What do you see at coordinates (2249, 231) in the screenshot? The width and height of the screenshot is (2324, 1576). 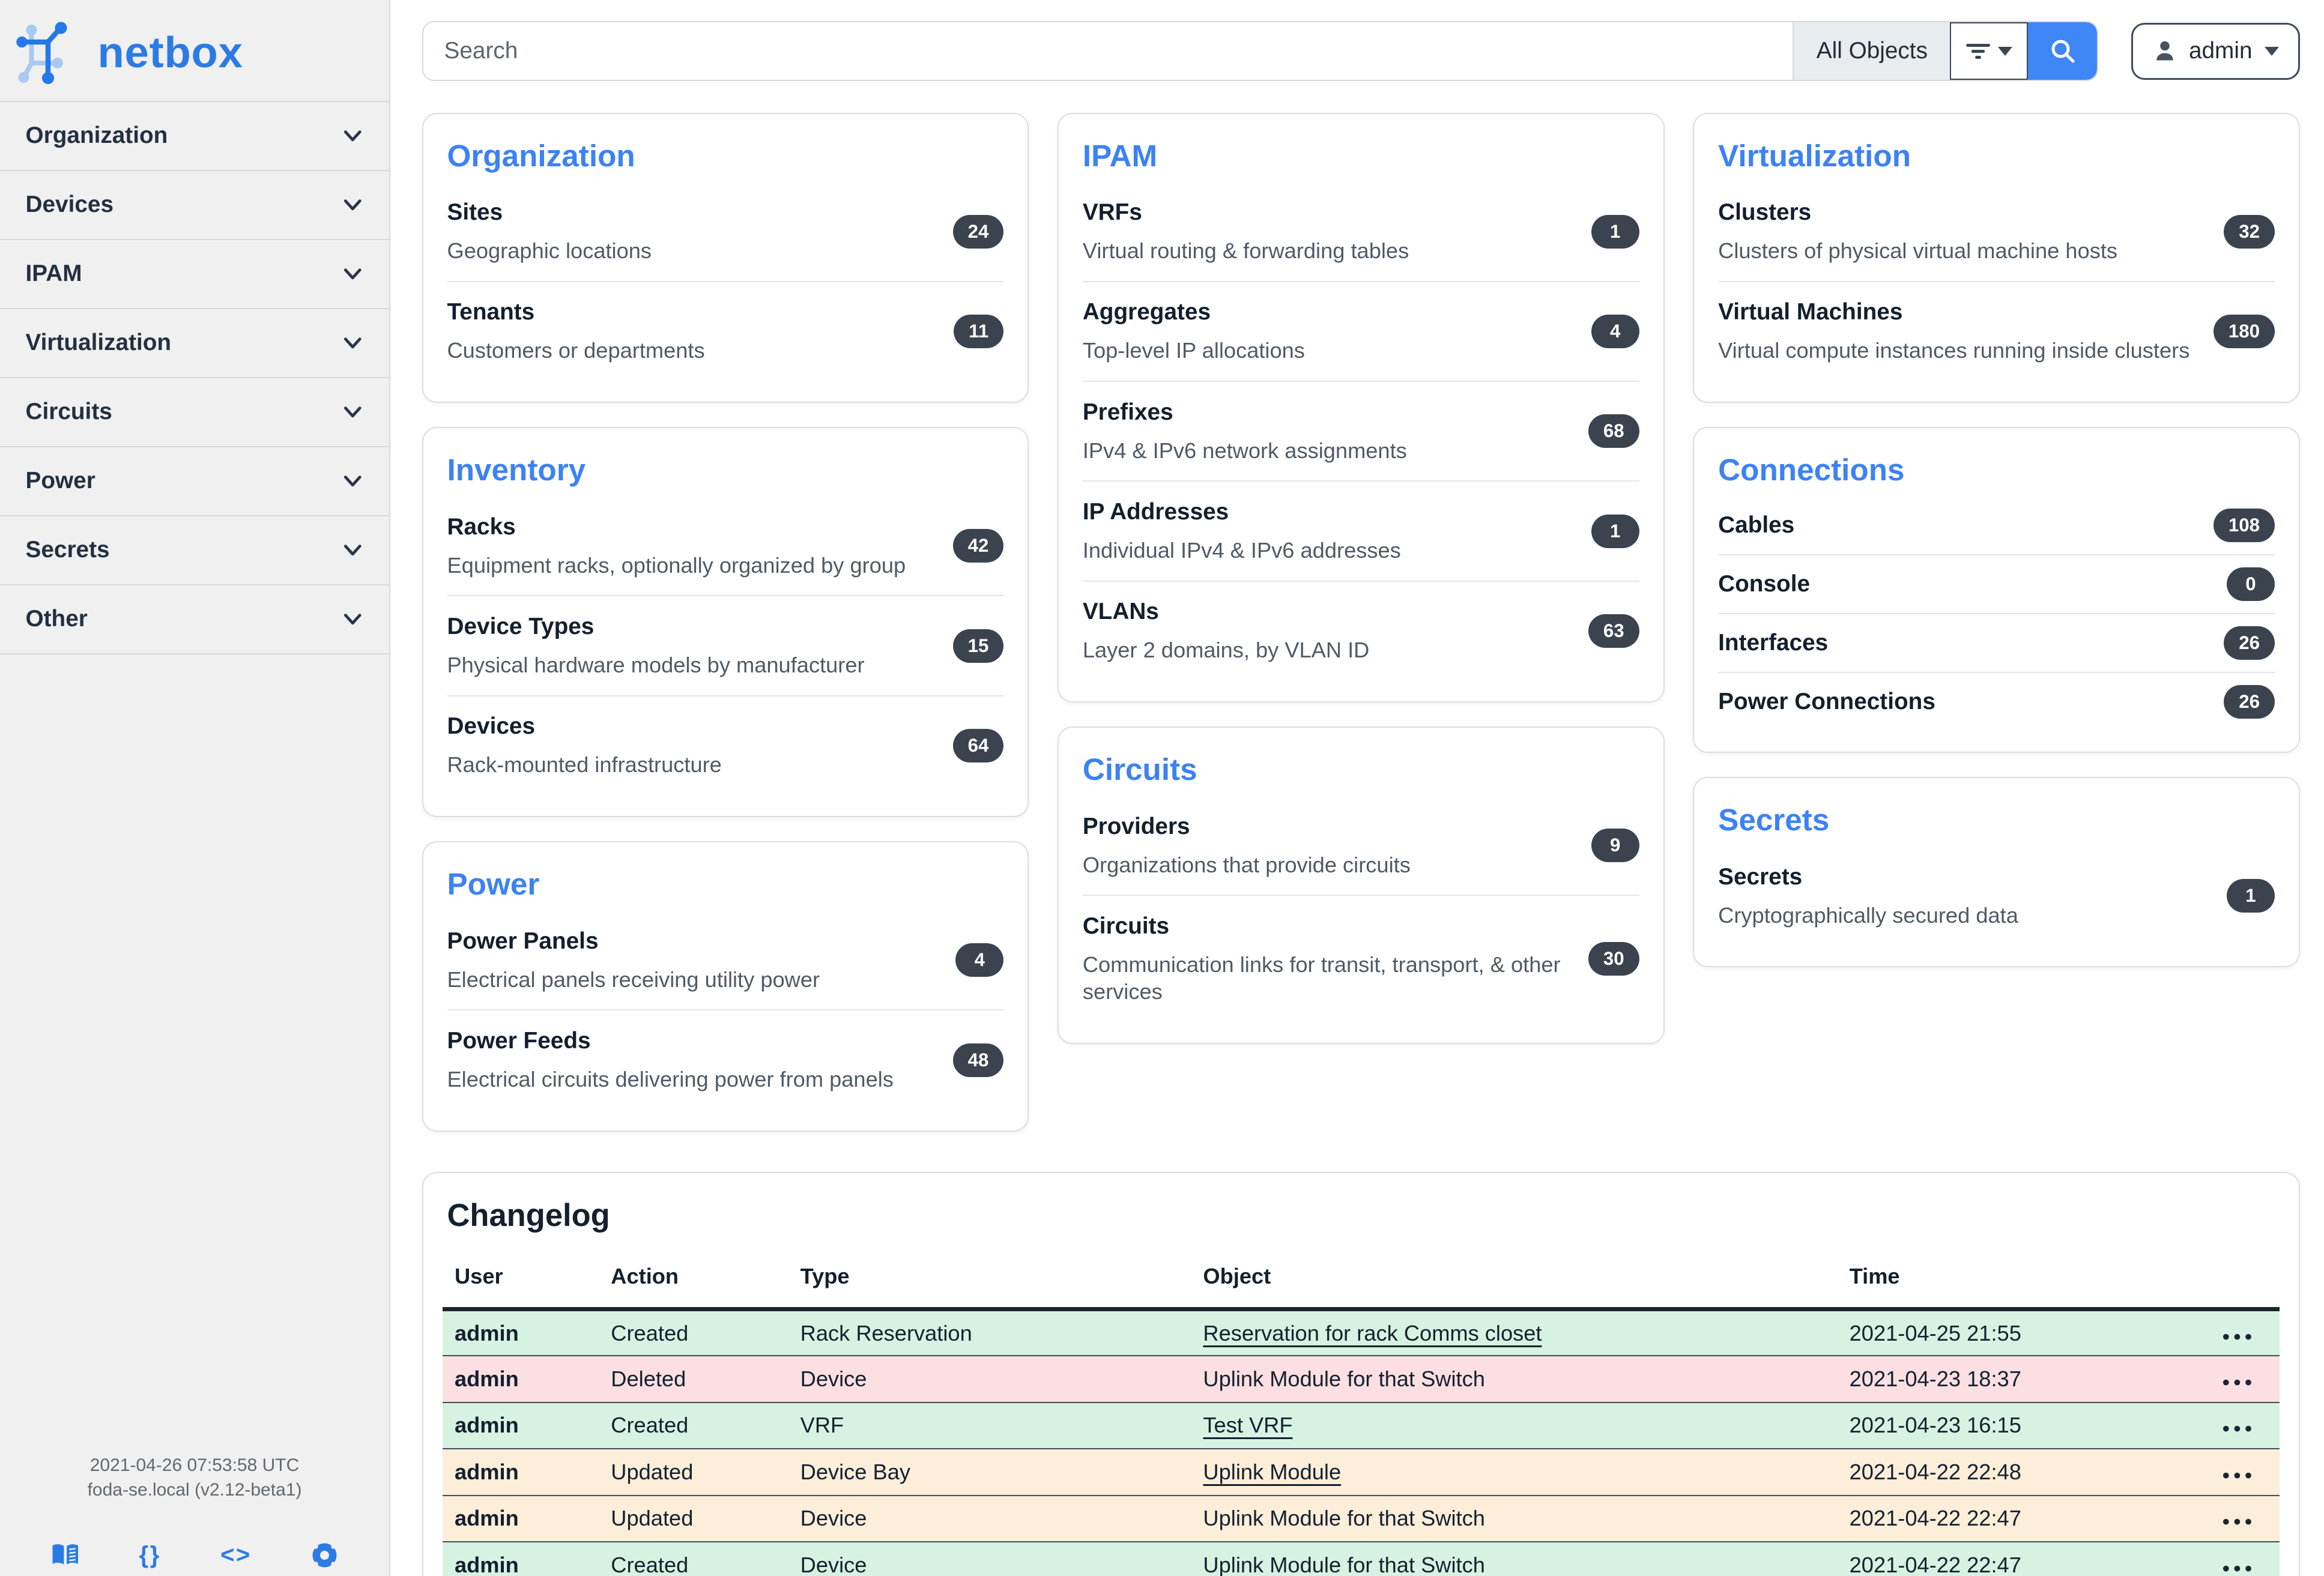 I see `count-badge: 32` at bounding box center [2249, 231].